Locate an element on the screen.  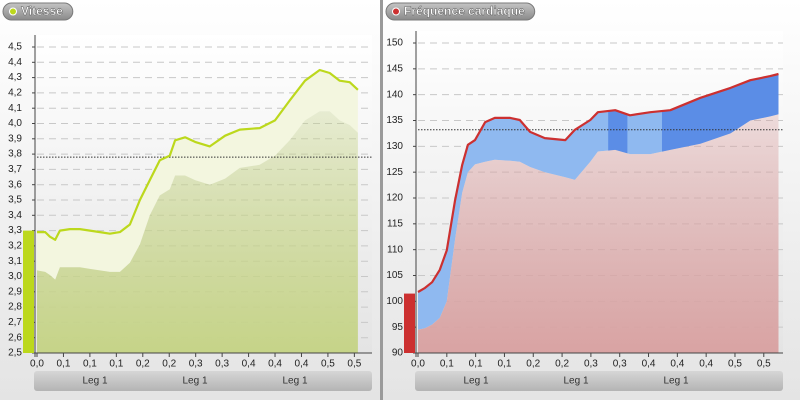
y-tick-label: 2,7 is located at coordinates (15, 322).